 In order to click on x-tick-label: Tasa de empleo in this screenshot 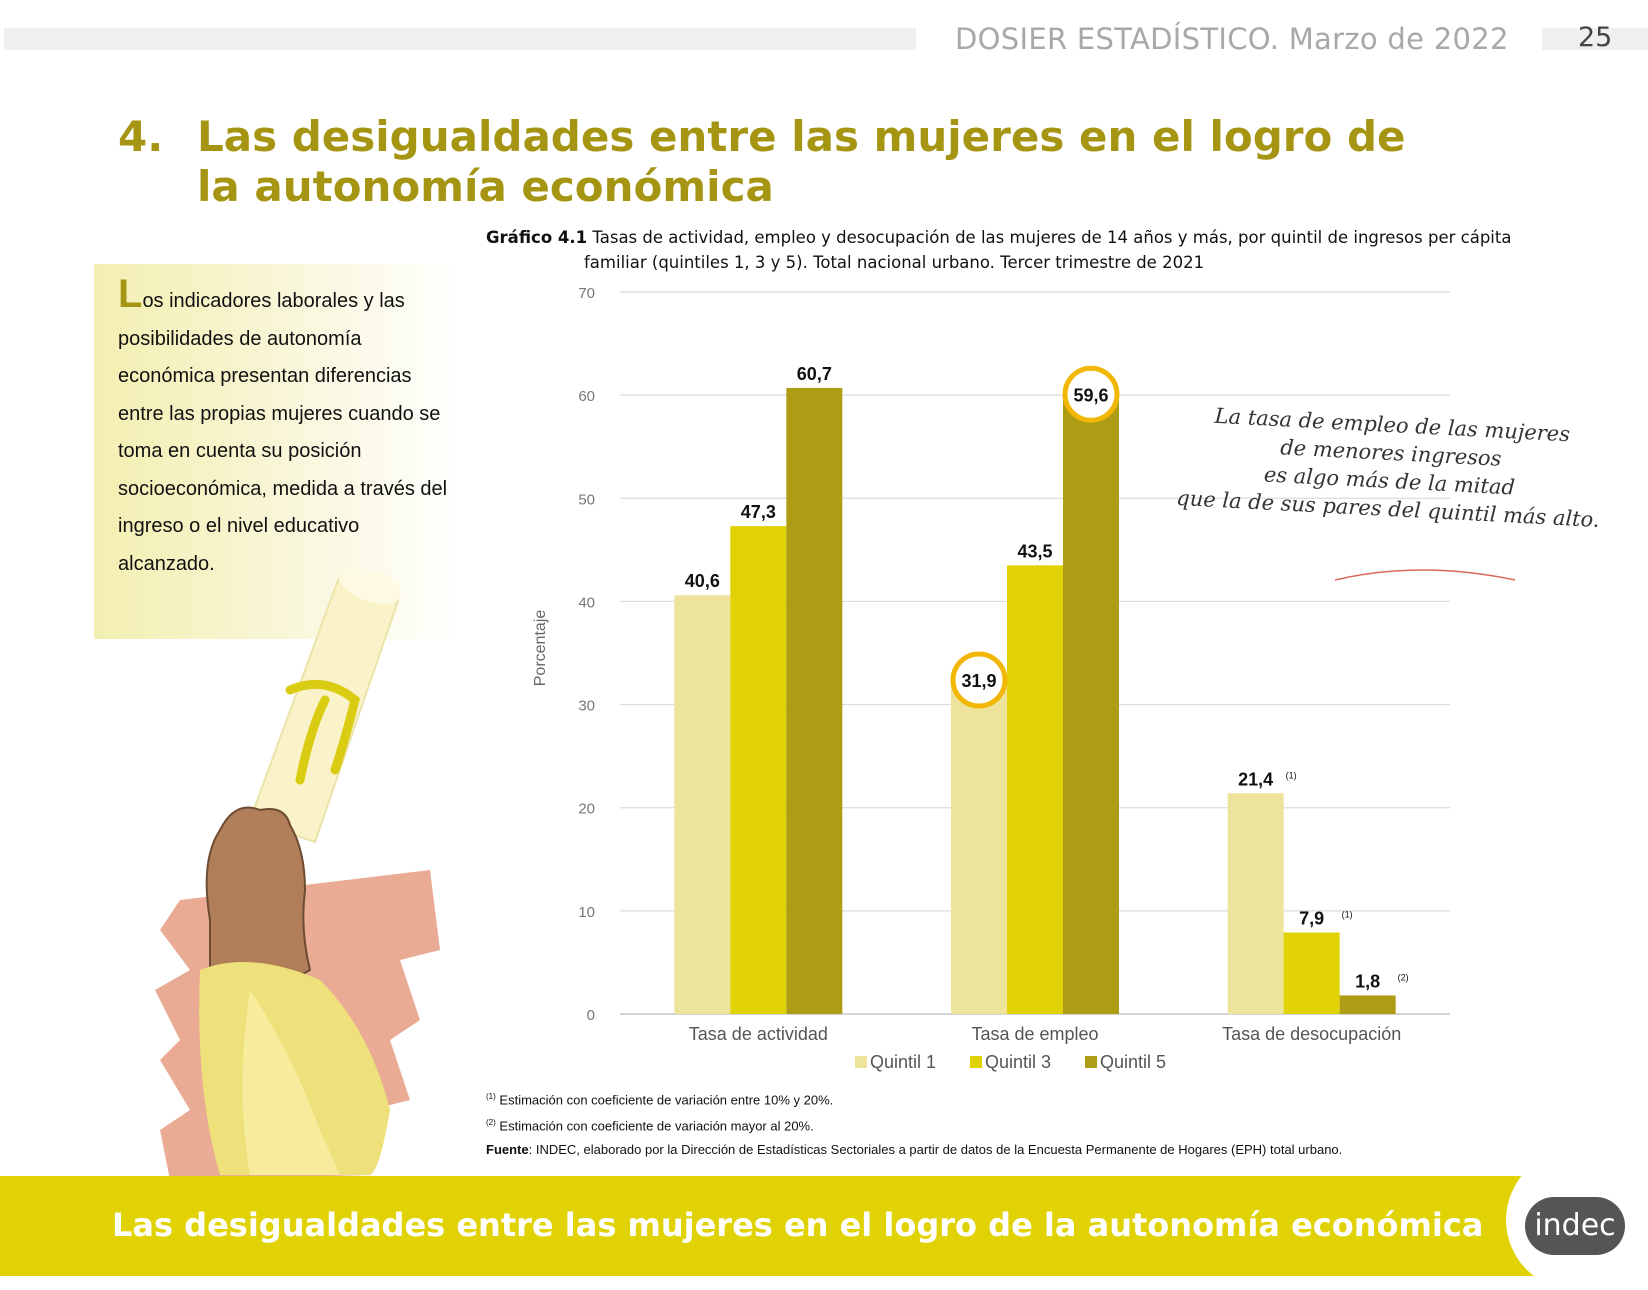, I will do `click(1034, 1034)`.